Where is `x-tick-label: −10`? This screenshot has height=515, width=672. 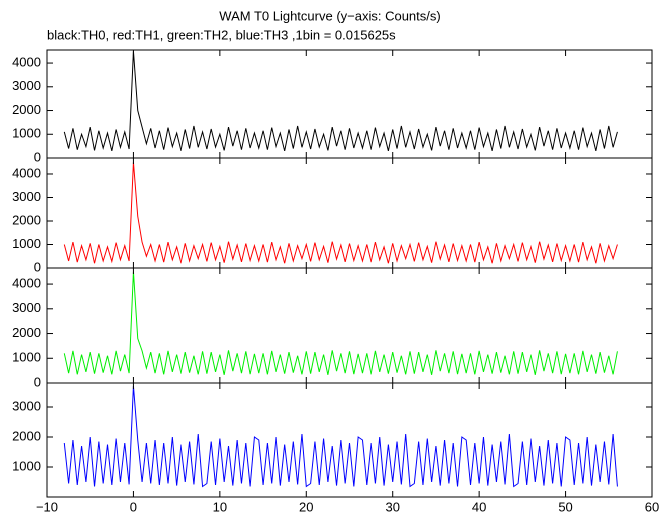 x-tick-label: −10 is located at coordinates (47, 506).